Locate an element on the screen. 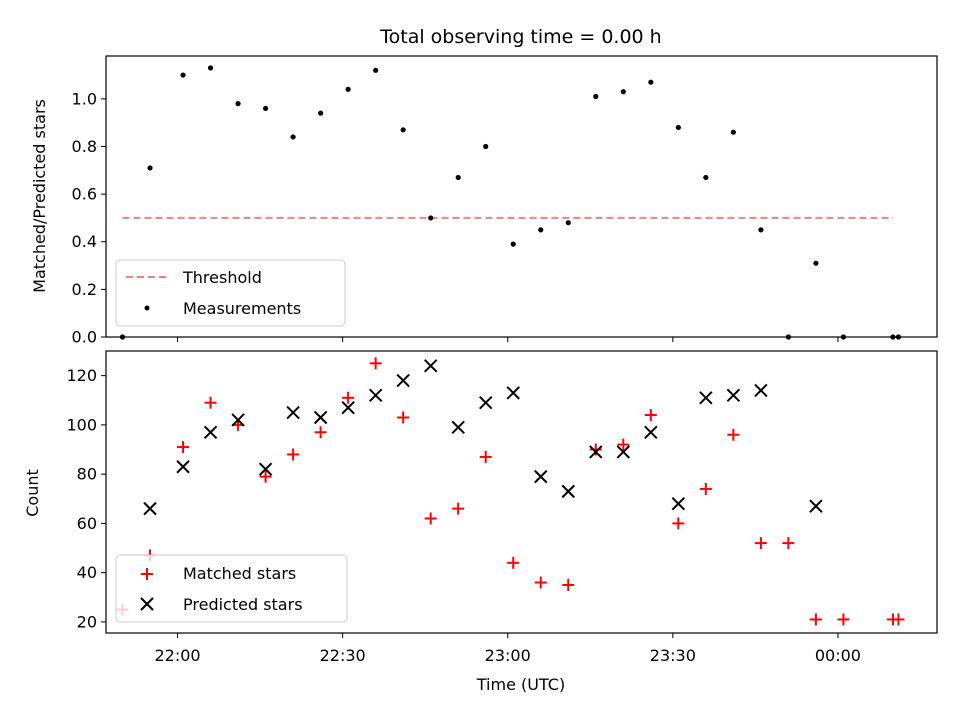 The image size is (960, 720). x-tick-label: 22:30 is located at coordinates (343, 655).